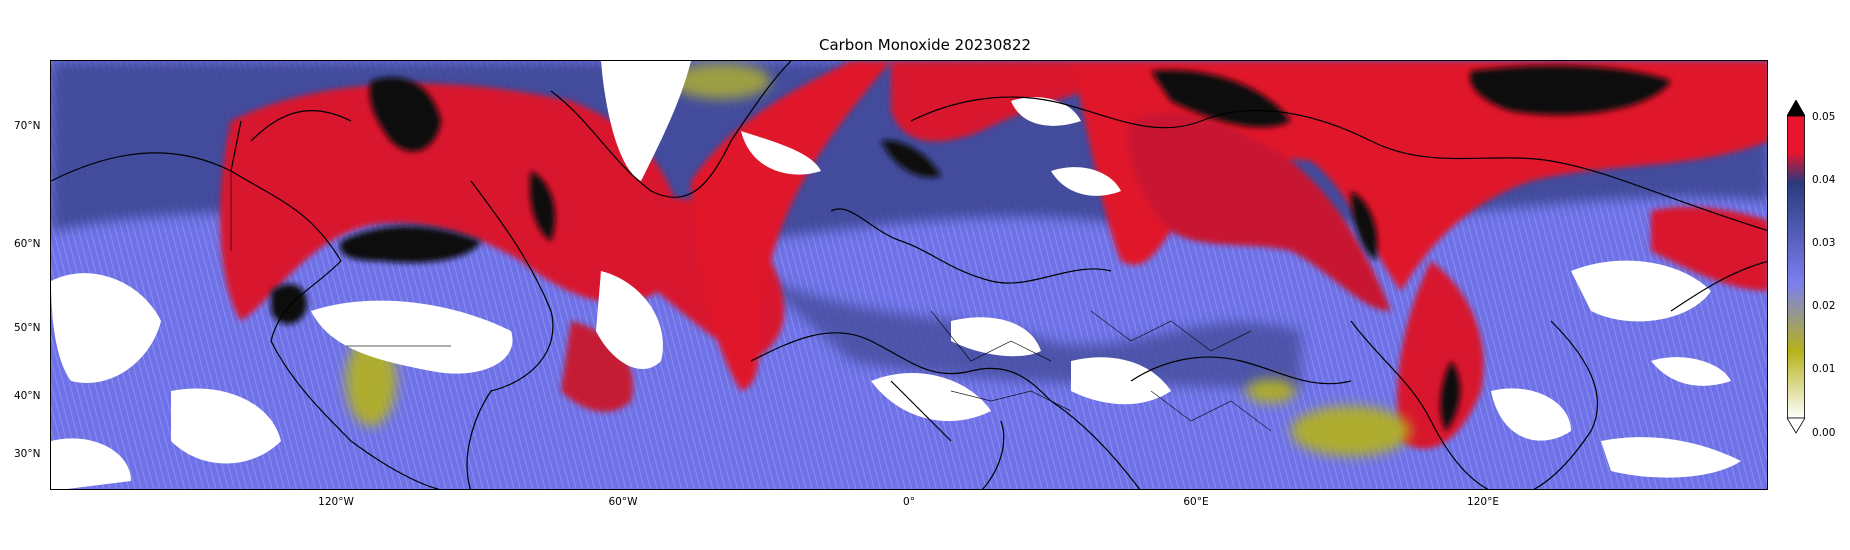 This screenshot has height=550, width=1850. Describe the element at coordinates (1824, 180) in the screenshot. I see `colorbar-tick-label: 0.04` at that location.